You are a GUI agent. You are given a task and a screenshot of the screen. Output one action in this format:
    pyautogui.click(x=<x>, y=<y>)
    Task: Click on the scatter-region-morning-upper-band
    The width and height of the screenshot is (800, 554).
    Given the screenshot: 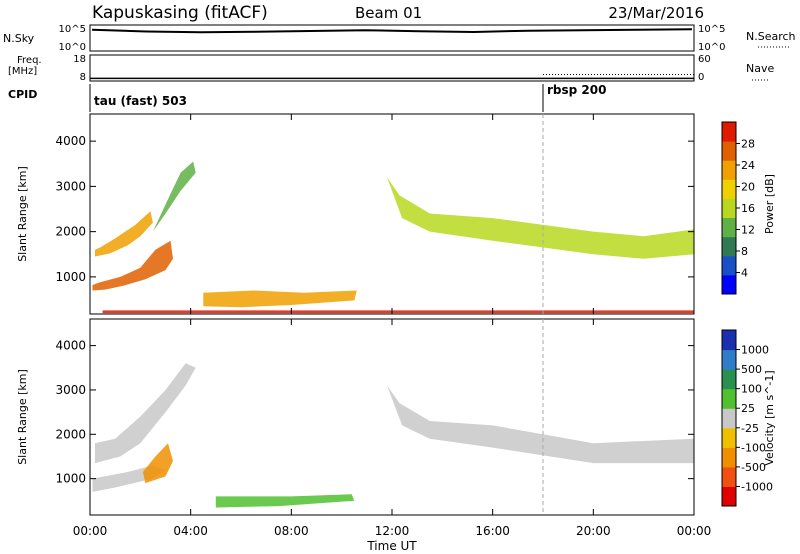 What is the action you would take?
    pyautogui.click(x=124, y=234)
    